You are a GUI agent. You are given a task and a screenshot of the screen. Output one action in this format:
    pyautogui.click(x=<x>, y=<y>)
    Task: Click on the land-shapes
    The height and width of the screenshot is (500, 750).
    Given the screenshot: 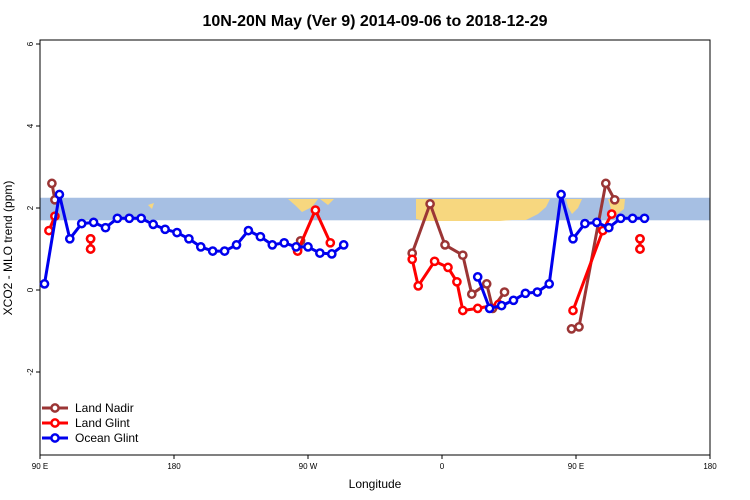 What is the action you would take?
    pyautogui.click(x=386, y=210)
    